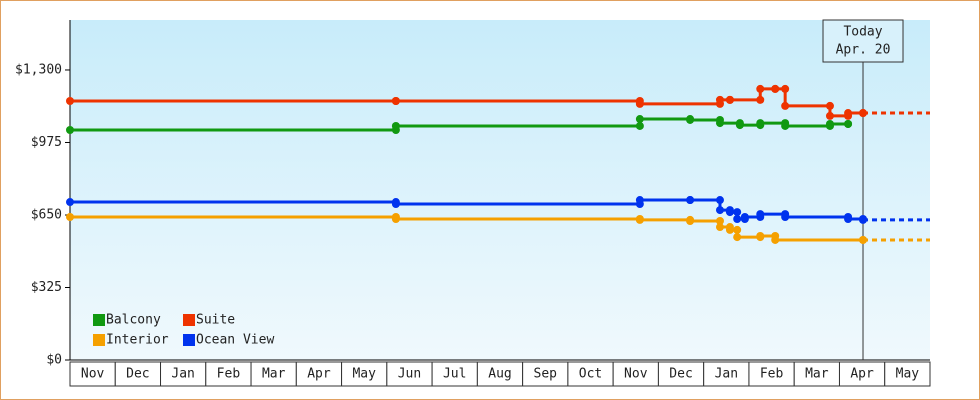 This screenshot has width=980, height=400. What do you see at coordinates (137, 340) in the screenshot?
I see `legend-label: Interior` at bounding box center [137, 340].